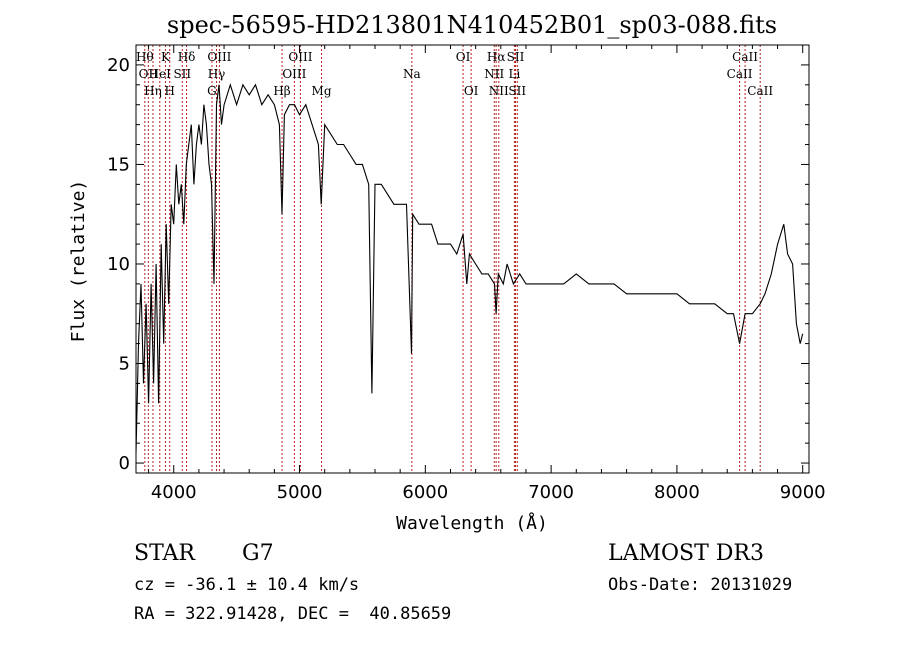 This screenshot has height=649, width=900. Describe the element at coordinates (551, 492) in the screenshot. I see `x-tick-label: 7000` at that location.